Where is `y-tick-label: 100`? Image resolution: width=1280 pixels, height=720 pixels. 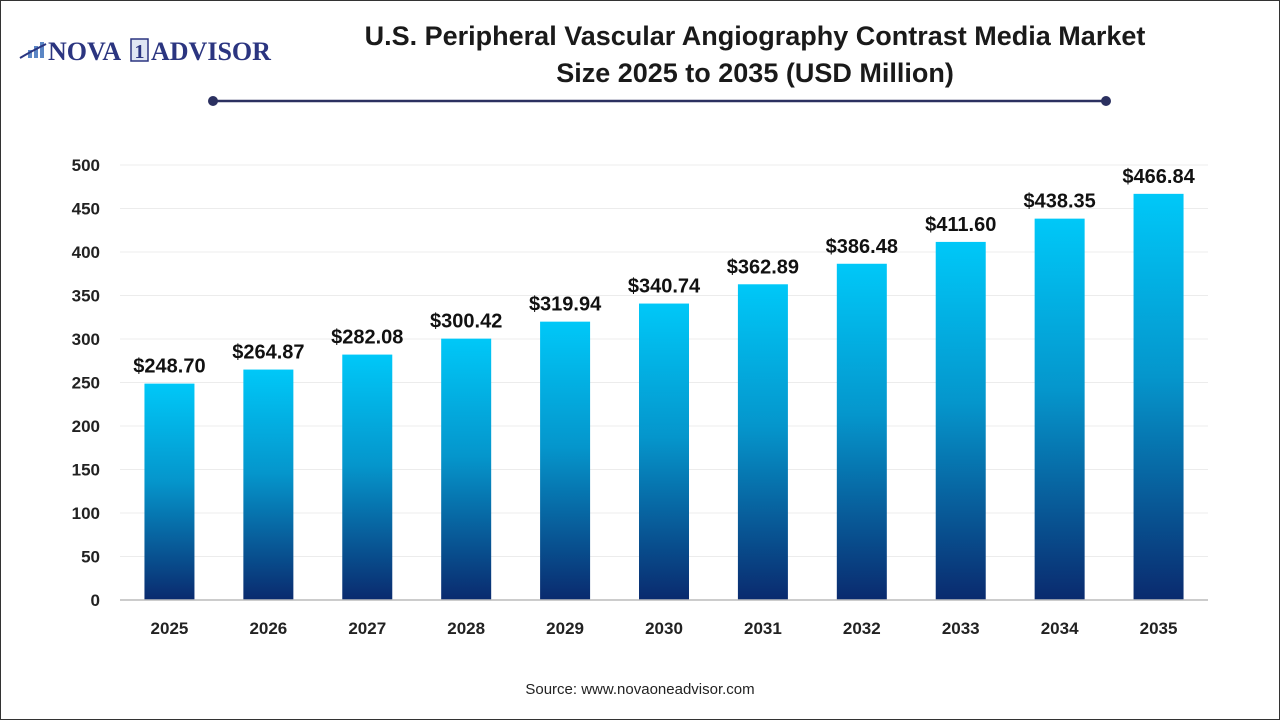
y-tick-label: 100 is located at coordinates (86, 513).